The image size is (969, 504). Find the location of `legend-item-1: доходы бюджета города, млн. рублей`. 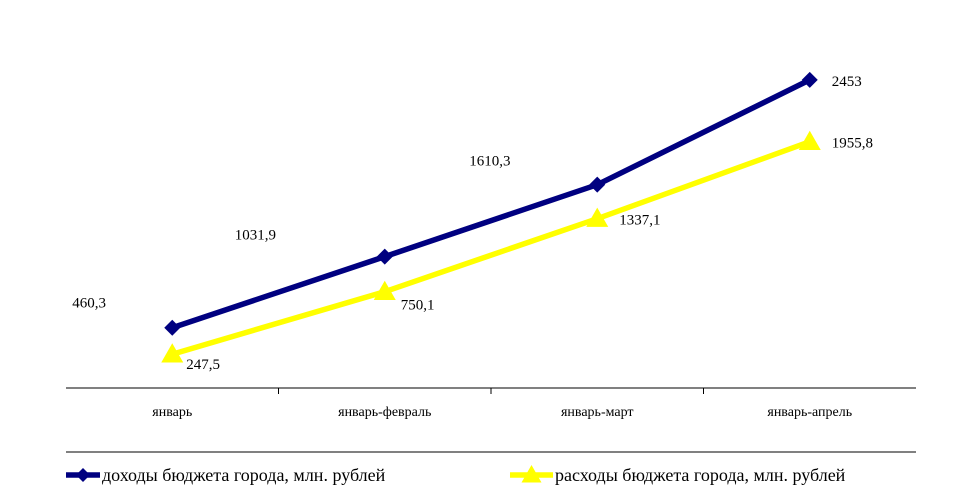

legend-item-1: доходы бюджета города, млн. рублей is located at coordinates (226, 475).